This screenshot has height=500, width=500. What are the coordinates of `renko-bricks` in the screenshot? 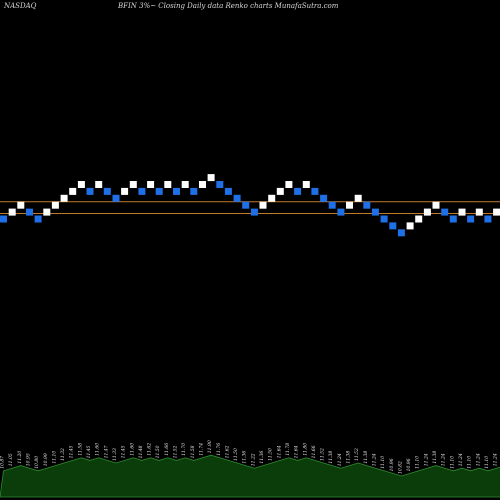 It's located at (250, 205).